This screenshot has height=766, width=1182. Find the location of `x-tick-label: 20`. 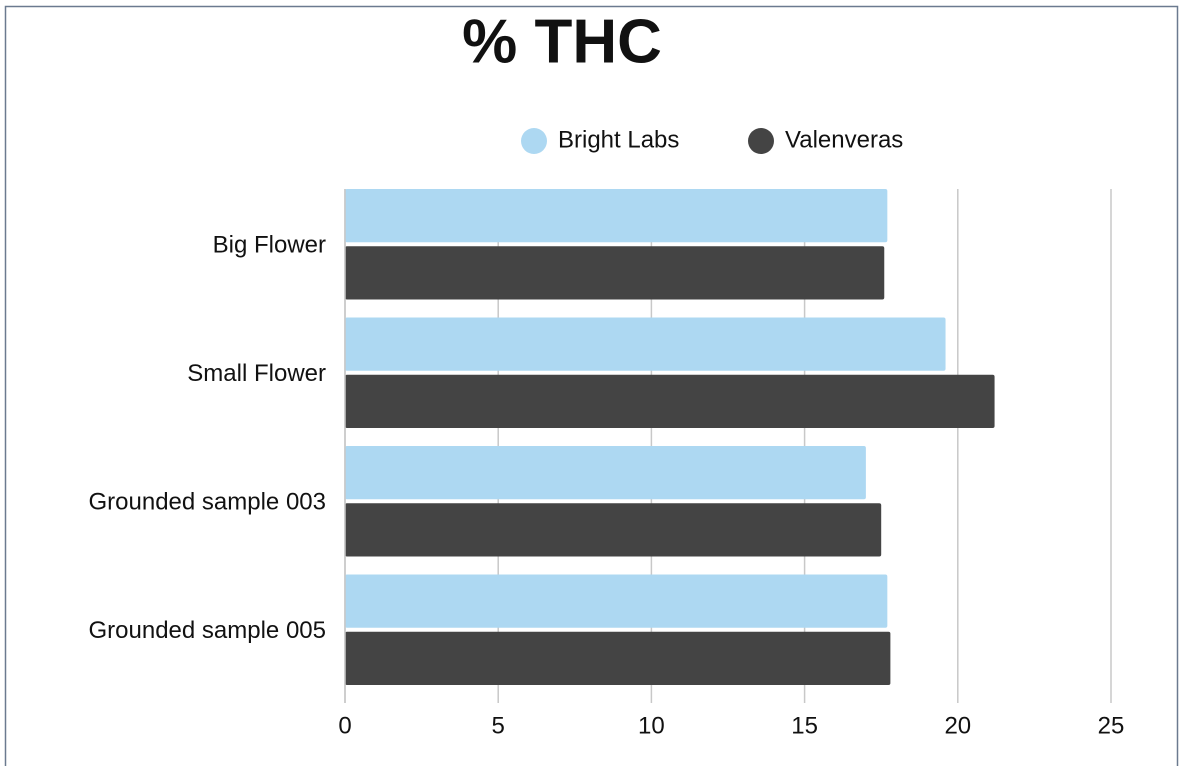

x-tick-label: 20 is located at coordinates (957, 725).